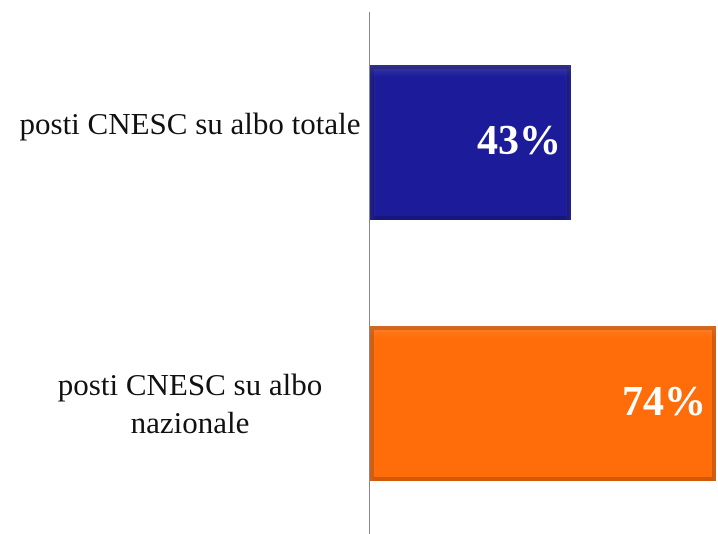 The width and height of the screenshot is (718, 534). Describe the element at coordinates (190, 403) in the screenshot. I see `category-label: posti CNESC su albo nazionale` at that location.